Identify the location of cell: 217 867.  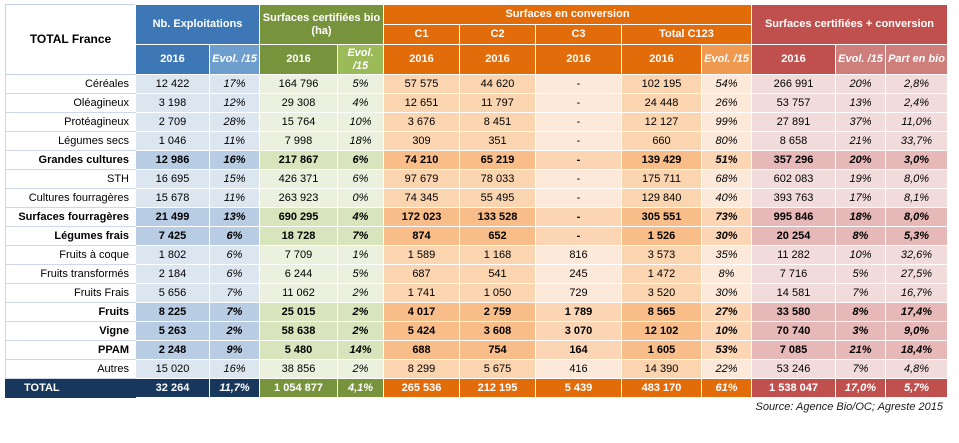
(298, 160).